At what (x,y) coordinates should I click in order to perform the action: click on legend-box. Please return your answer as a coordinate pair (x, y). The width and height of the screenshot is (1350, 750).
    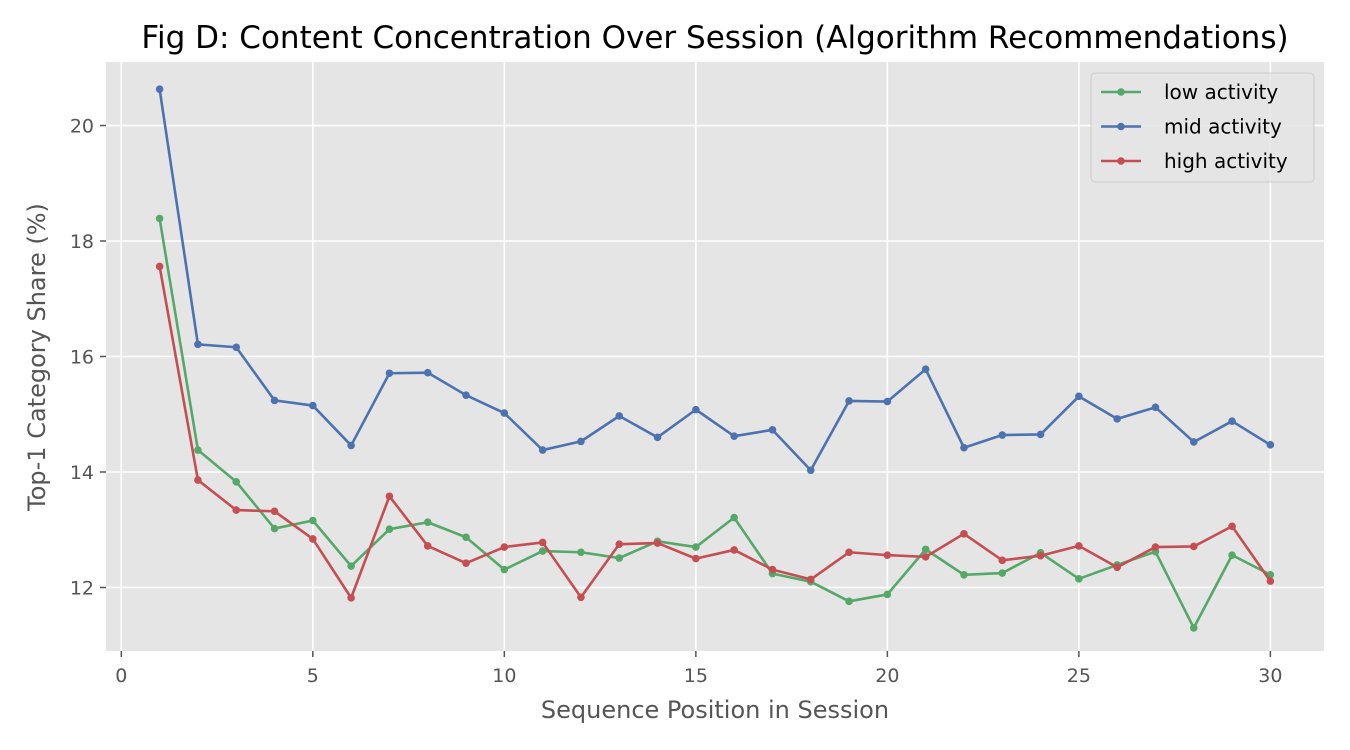
    Looking at the image, I should click on (1202, 127).